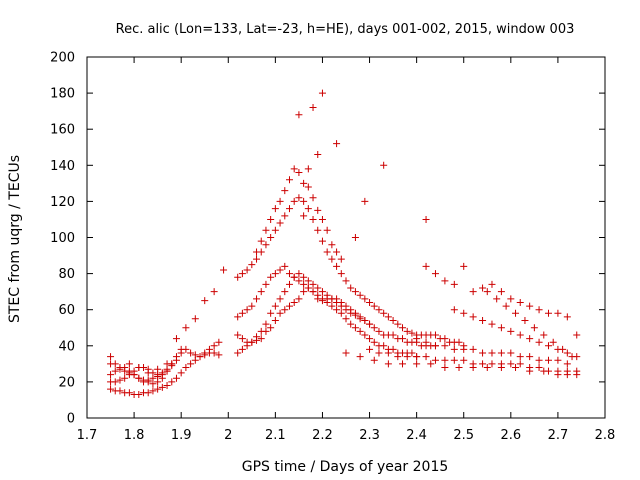 This screenshot has width=640, height=480. Describe the element at coordinates (369, 435) in the screenshot. I see `x-tick-label: 2.3` at that location.